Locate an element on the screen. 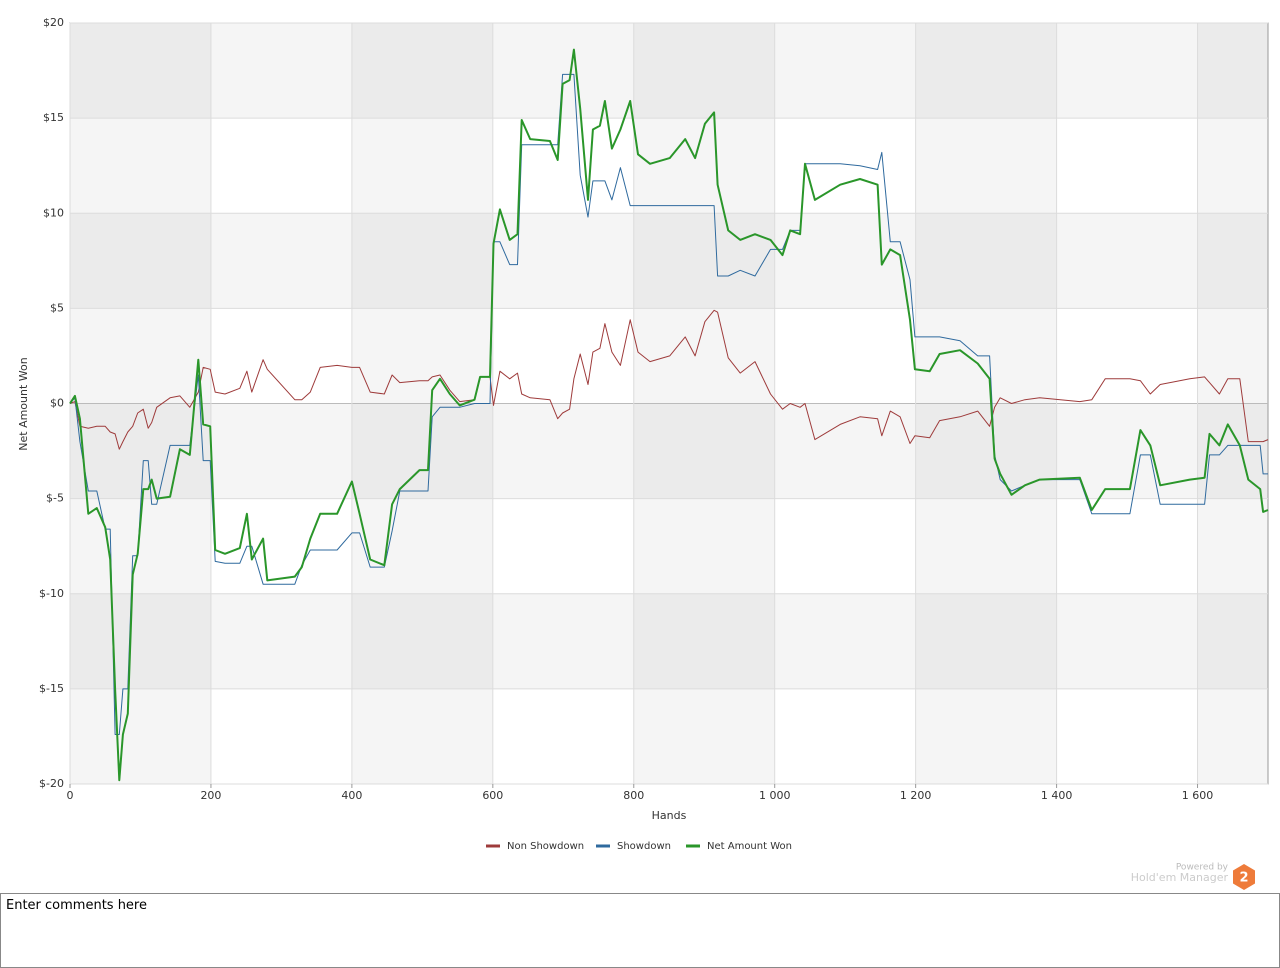  y-tick-label: $-20 is located at coordinates (51, 783).